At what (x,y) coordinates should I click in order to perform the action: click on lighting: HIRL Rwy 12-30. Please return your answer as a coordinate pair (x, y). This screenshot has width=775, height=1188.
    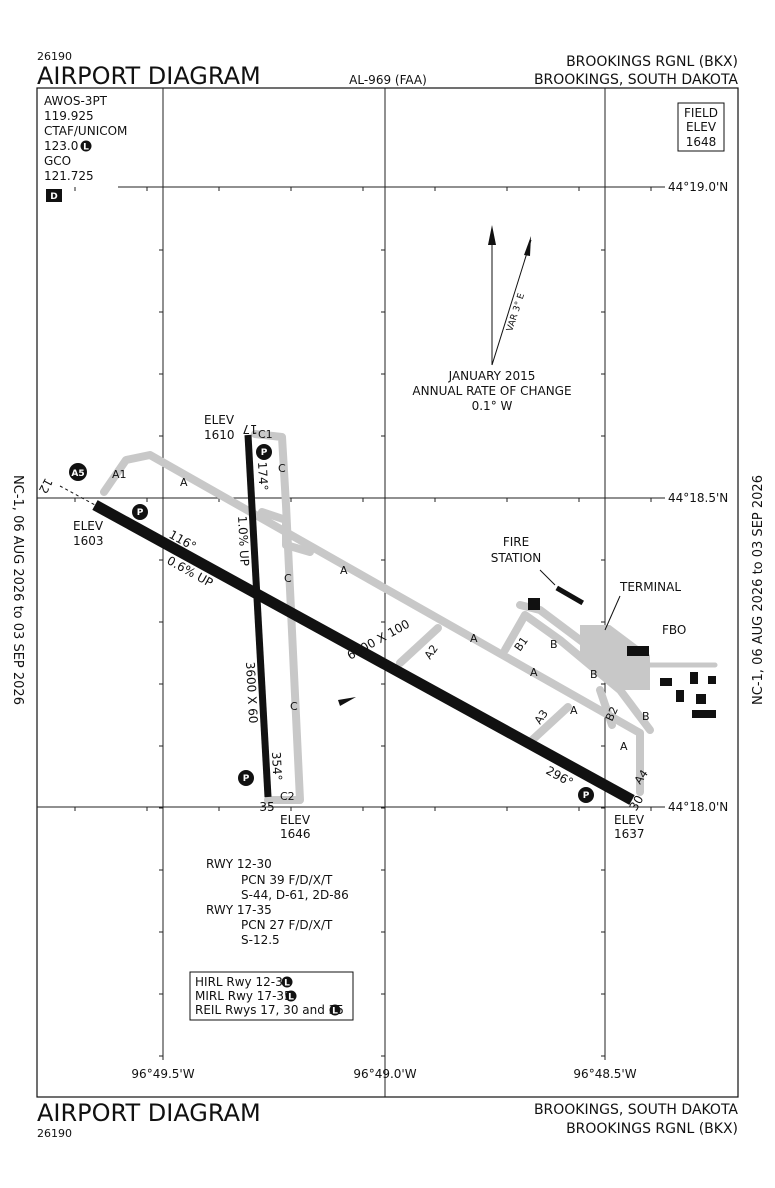
    Looking at the image, I should click on (242, 982).